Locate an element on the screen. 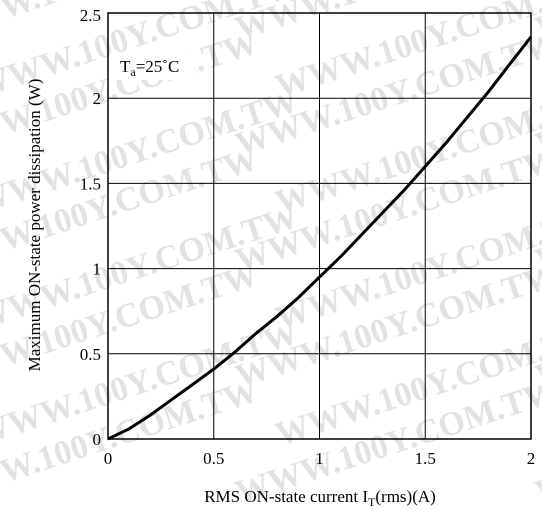 This screenshot has width=542, height=510. x-axis-label-main: RMS ON-state current I is located at coordinates (286, 496).